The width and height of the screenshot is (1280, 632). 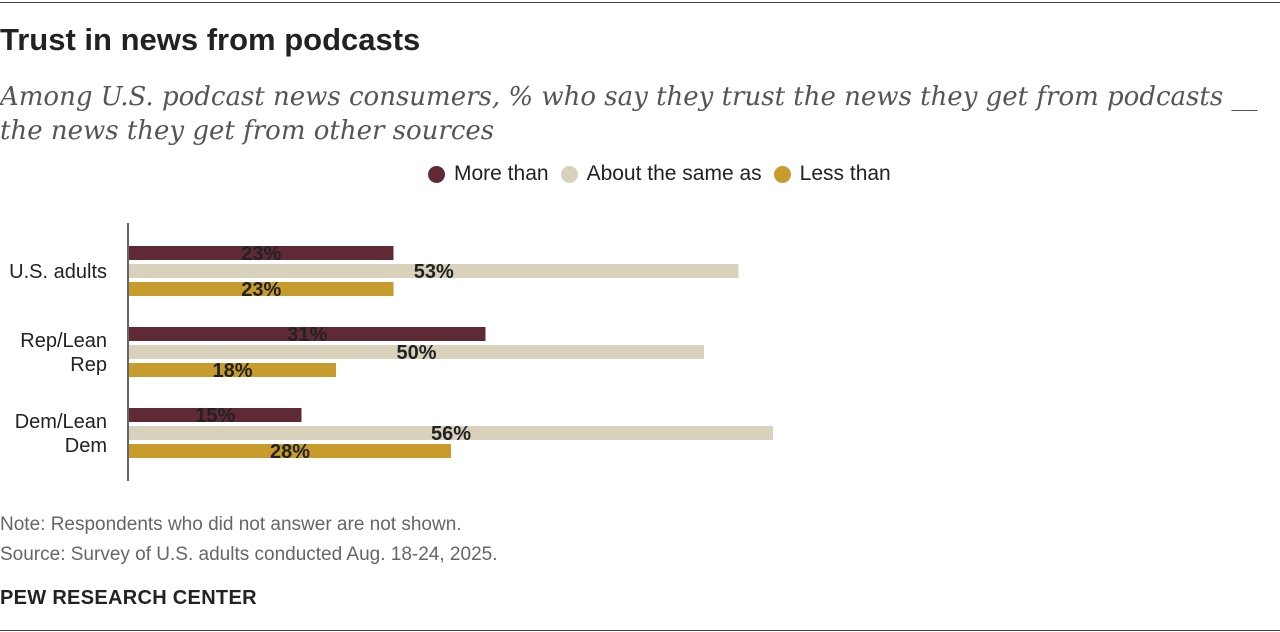 I want to click on legend-item-less-than: Less than, so click(x=832, y=174).